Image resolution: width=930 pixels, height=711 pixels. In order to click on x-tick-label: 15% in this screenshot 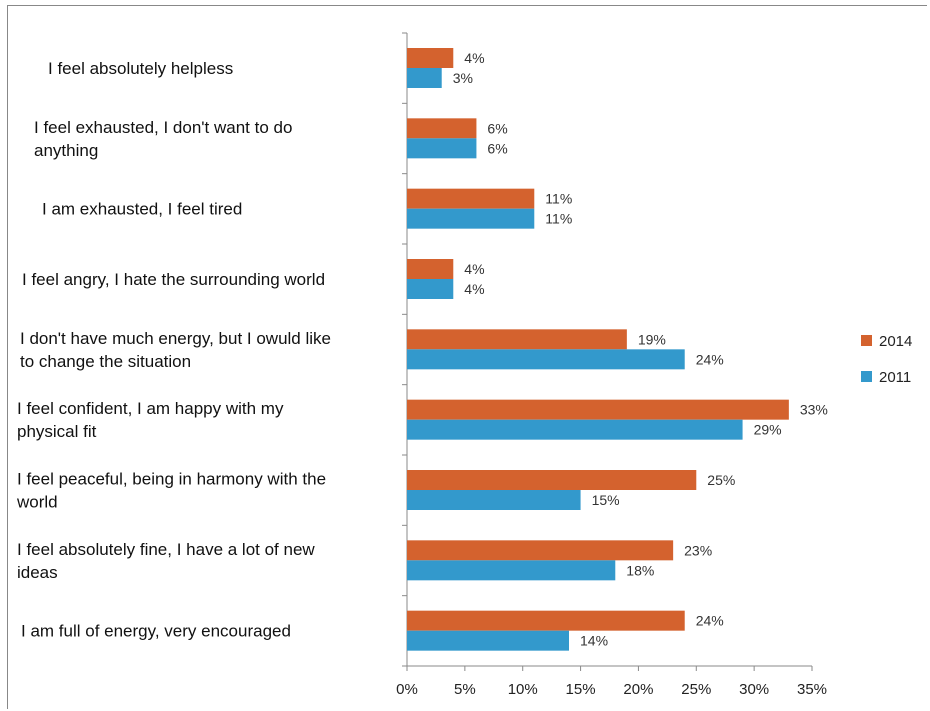, I will do `click(581, 689)`.